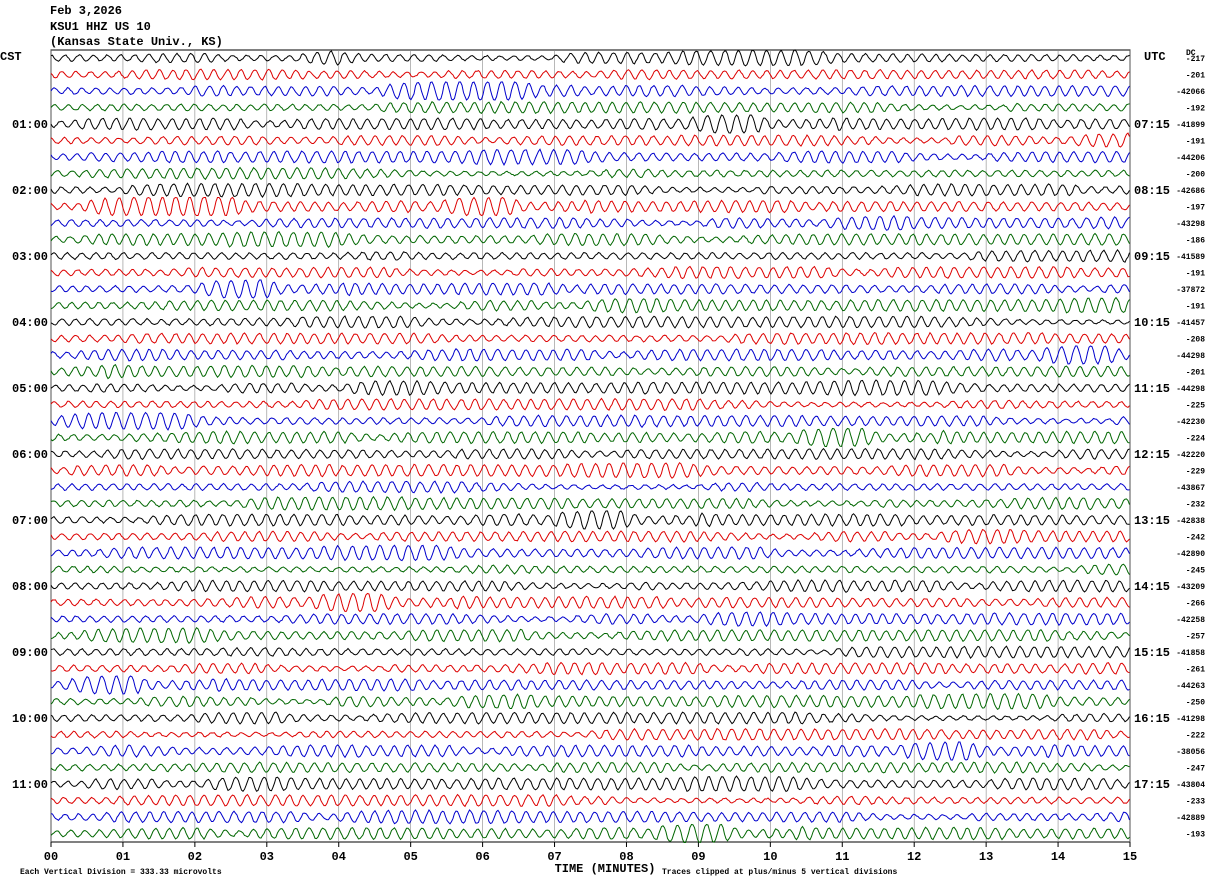  Describe the element at coordinates (339, 857) in the screenshot. I see `x-tick-label: 04` at that location.